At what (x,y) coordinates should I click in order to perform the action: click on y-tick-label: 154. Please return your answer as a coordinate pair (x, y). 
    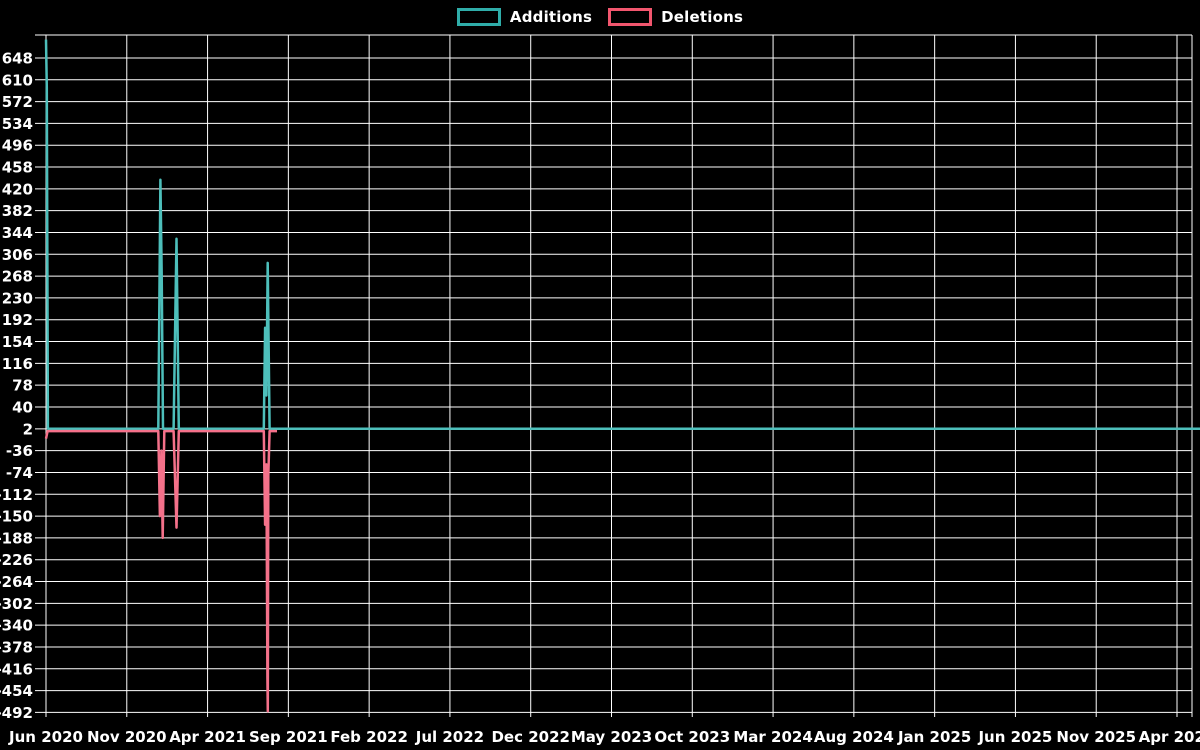
    Looking at the image, I should click on (17, 342).